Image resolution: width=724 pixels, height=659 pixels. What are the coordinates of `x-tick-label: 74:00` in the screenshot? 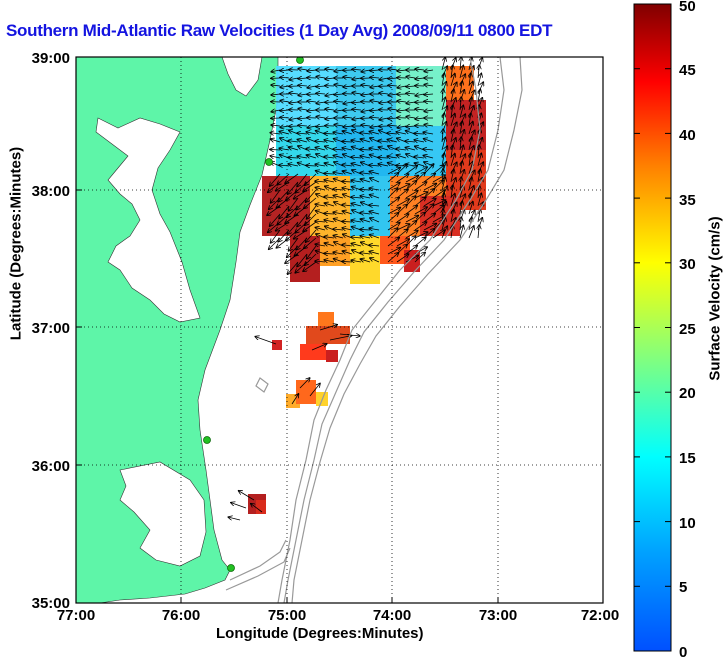 It's located at (392, 615).